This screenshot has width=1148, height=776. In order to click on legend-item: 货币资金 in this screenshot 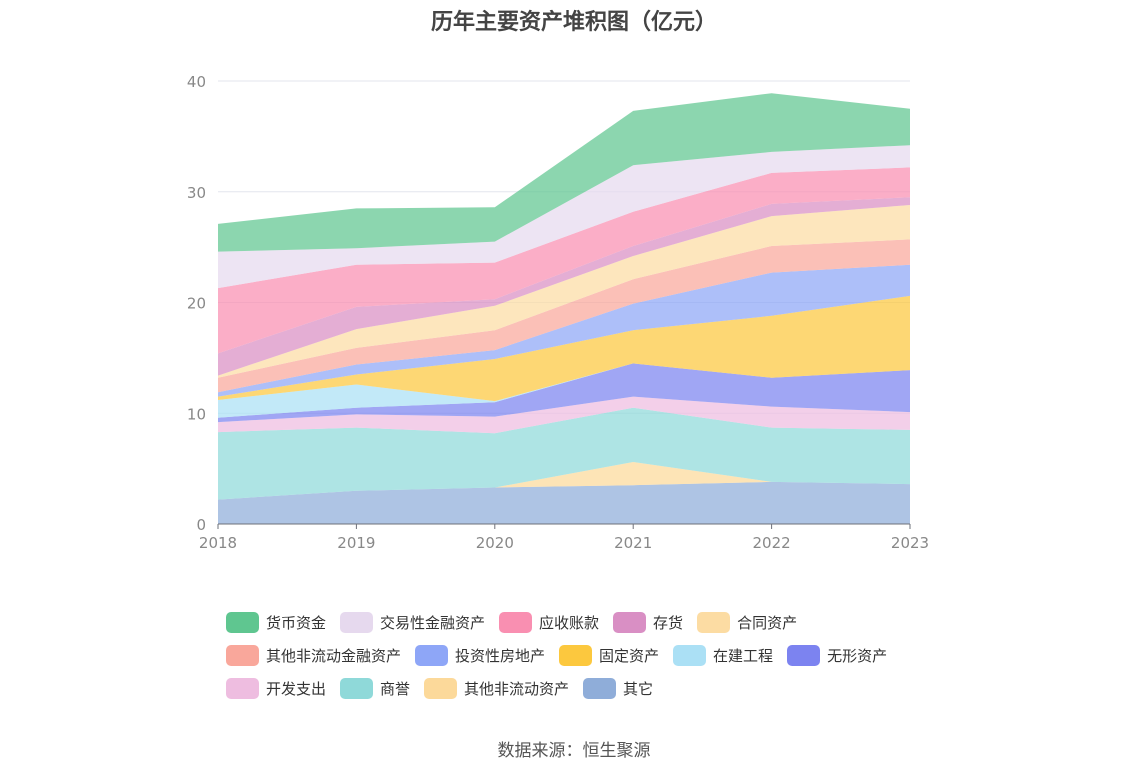, I will do `click(276, 622)`.